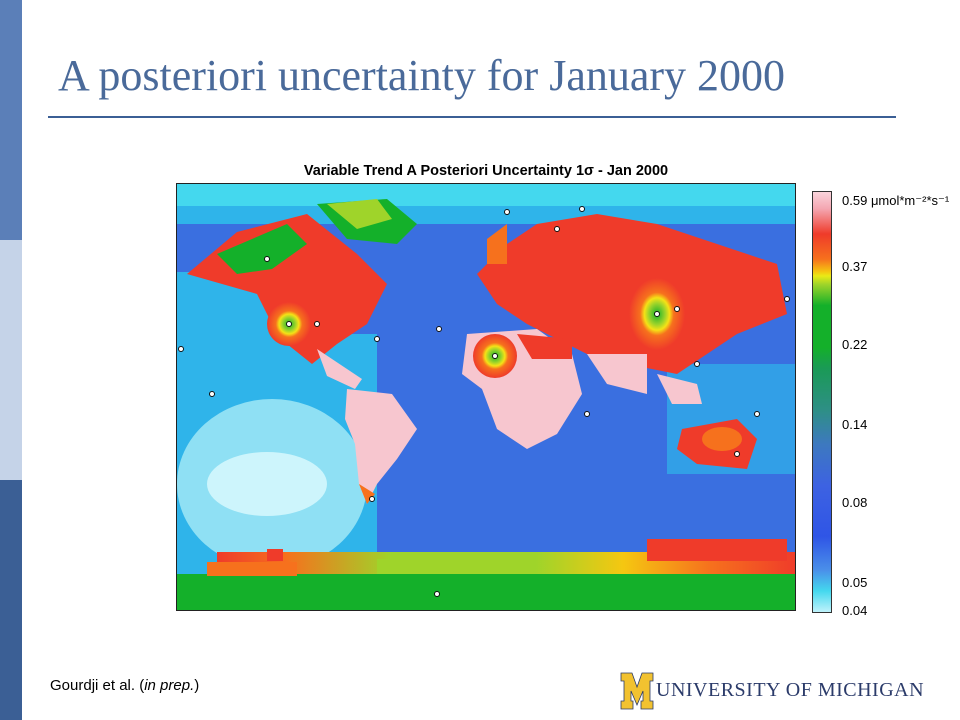 The height and width of the screenshot is (720, 960). I want to click on colorbar-tick: 0.05, so click(855, 582).